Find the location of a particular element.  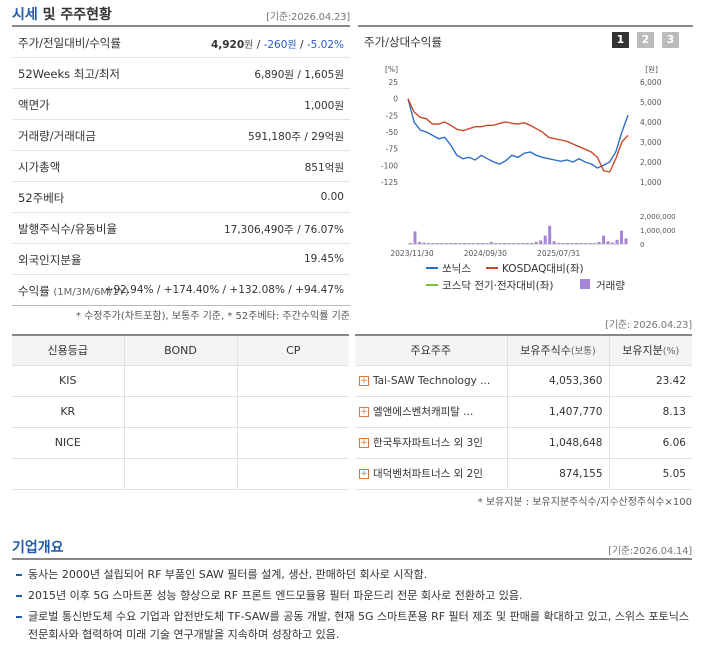

row-par-value: 액면가 1,000원 is located at coordinates (181, 104).